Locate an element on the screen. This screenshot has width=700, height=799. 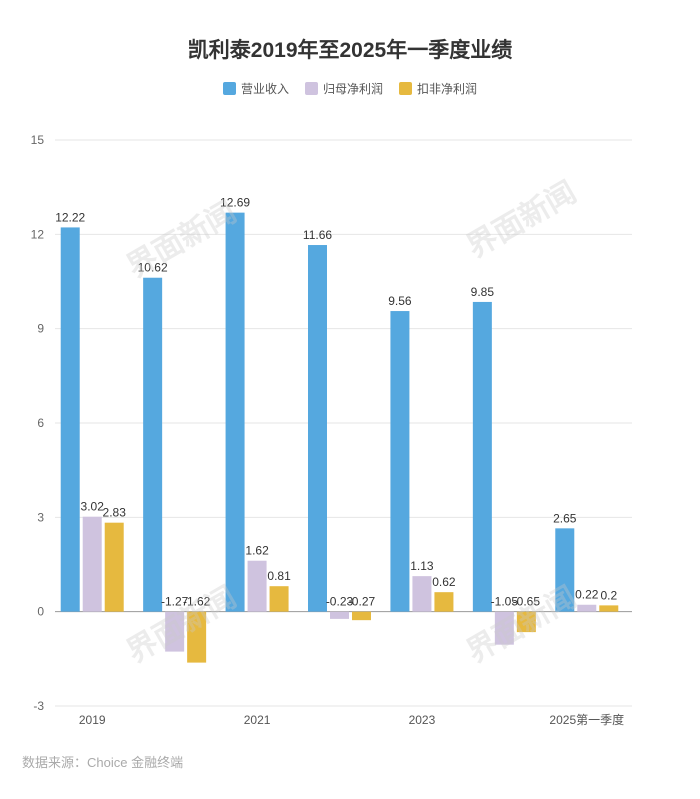
data-label-2-1: -1.62 is located at coordinates (197, 602).